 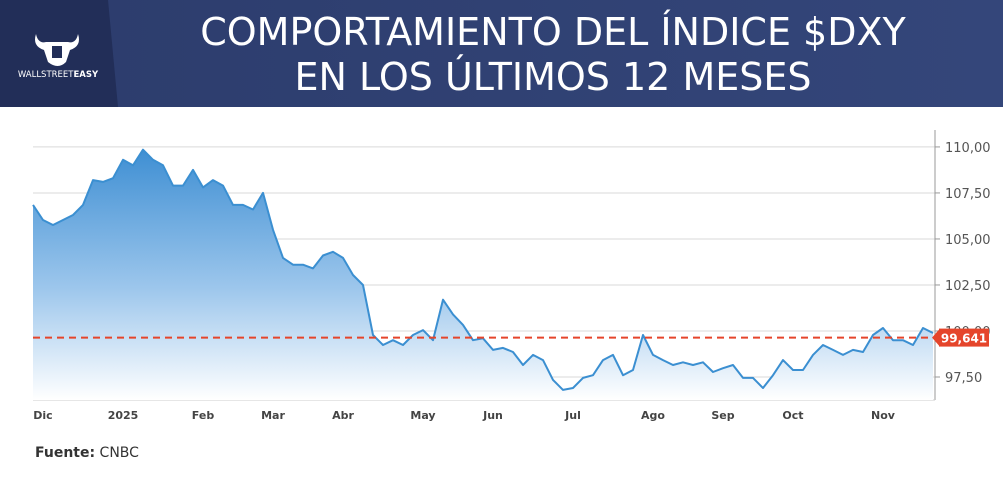 What do you see at coordinates (273, 415) in the screenshot?
I see `x-tick-label: Mar` at bounding box center [273, 415].